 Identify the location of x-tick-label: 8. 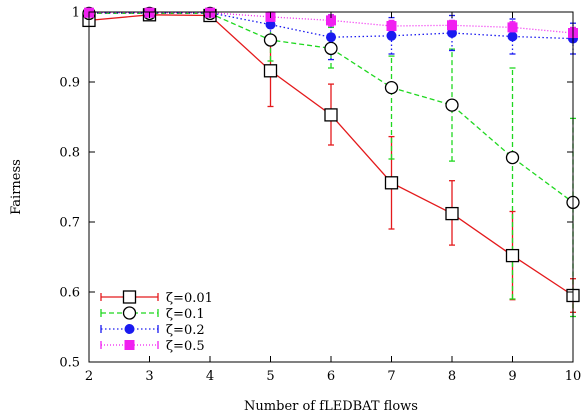
(452, 376).